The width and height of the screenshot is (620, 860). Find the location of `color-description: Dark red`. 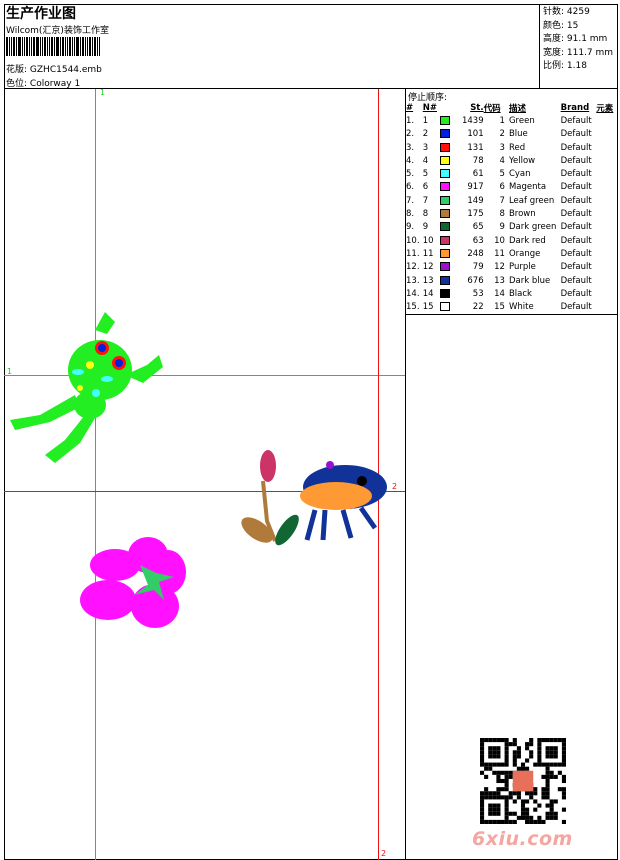

color-description: Dark red is located at coordinates (527, 240).